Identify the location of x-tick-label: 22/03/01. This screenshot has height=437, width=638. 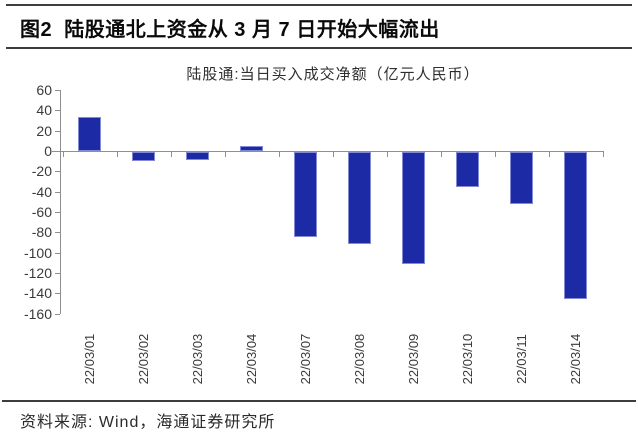
(89, 359).